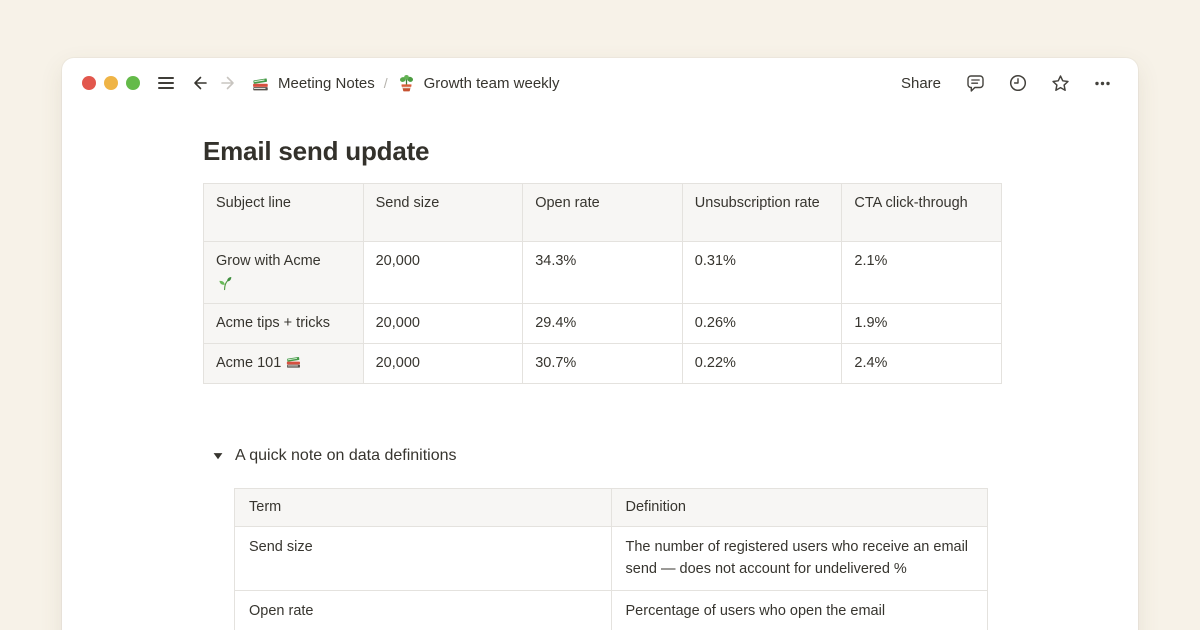 The height and width of the screenshot is (630, 1200). Describe the element at coordinates (799, 610) in the screenshot. I see `cell-definition: Percentage of users who open the email` at that location.